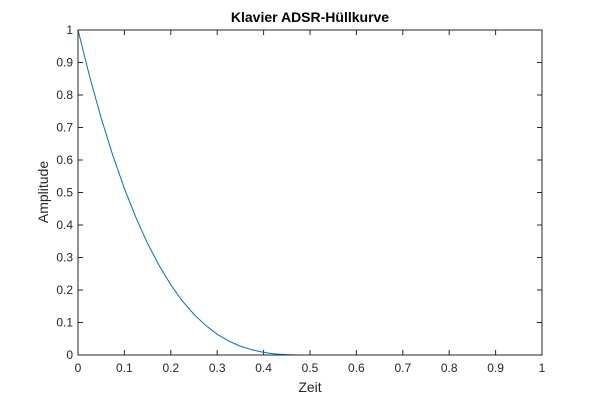 The image size is (600, 400). I want to click on y-tick-label: 0.8, so click(64, 95).